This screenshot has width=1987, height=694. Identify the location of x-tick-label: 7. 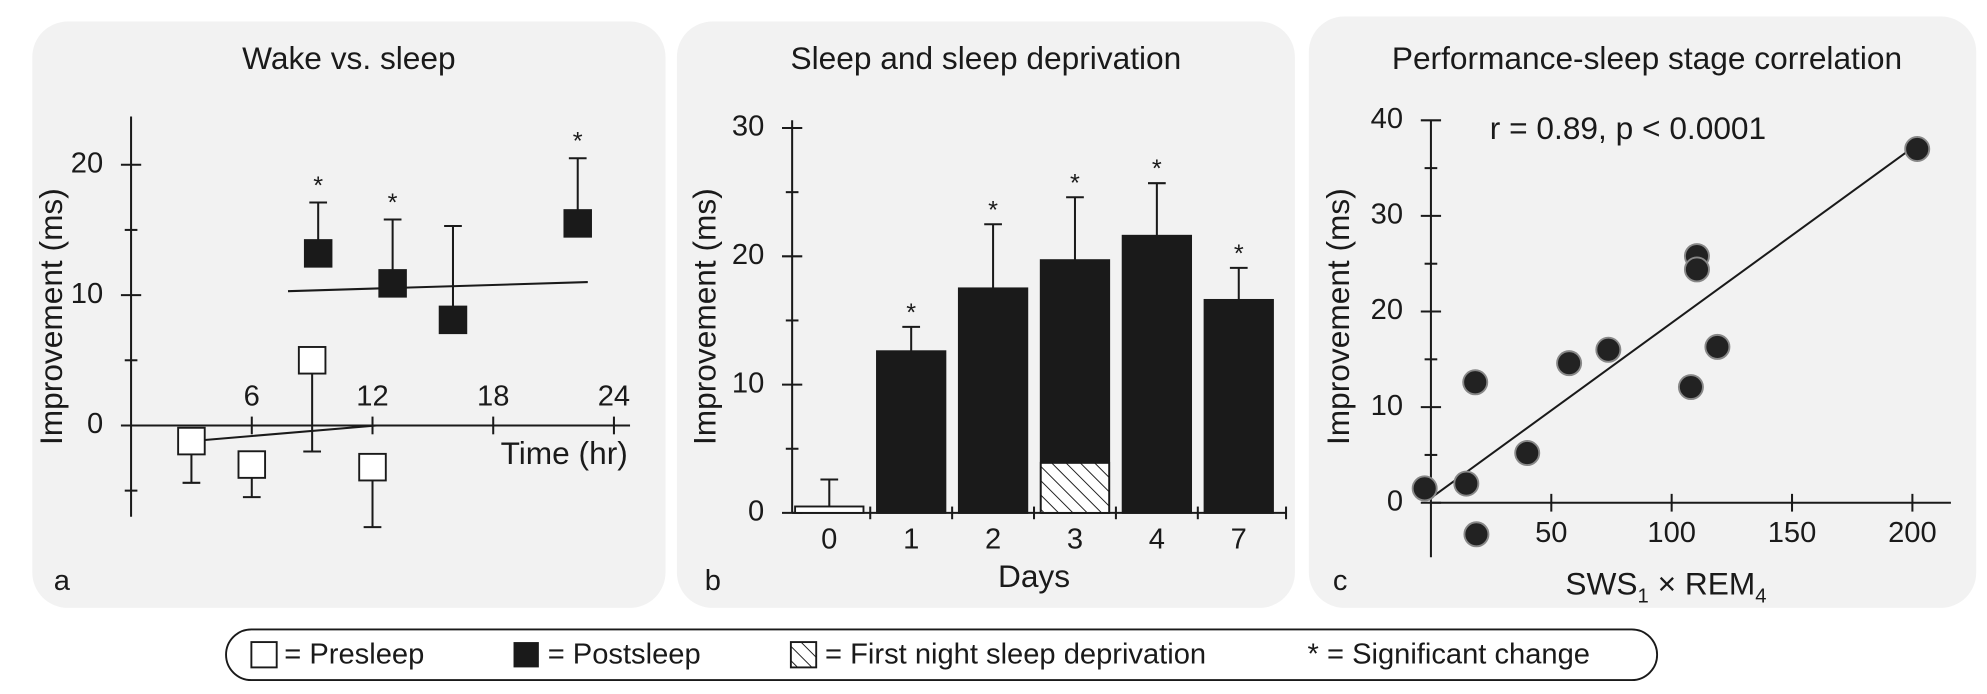
(1239, 539).